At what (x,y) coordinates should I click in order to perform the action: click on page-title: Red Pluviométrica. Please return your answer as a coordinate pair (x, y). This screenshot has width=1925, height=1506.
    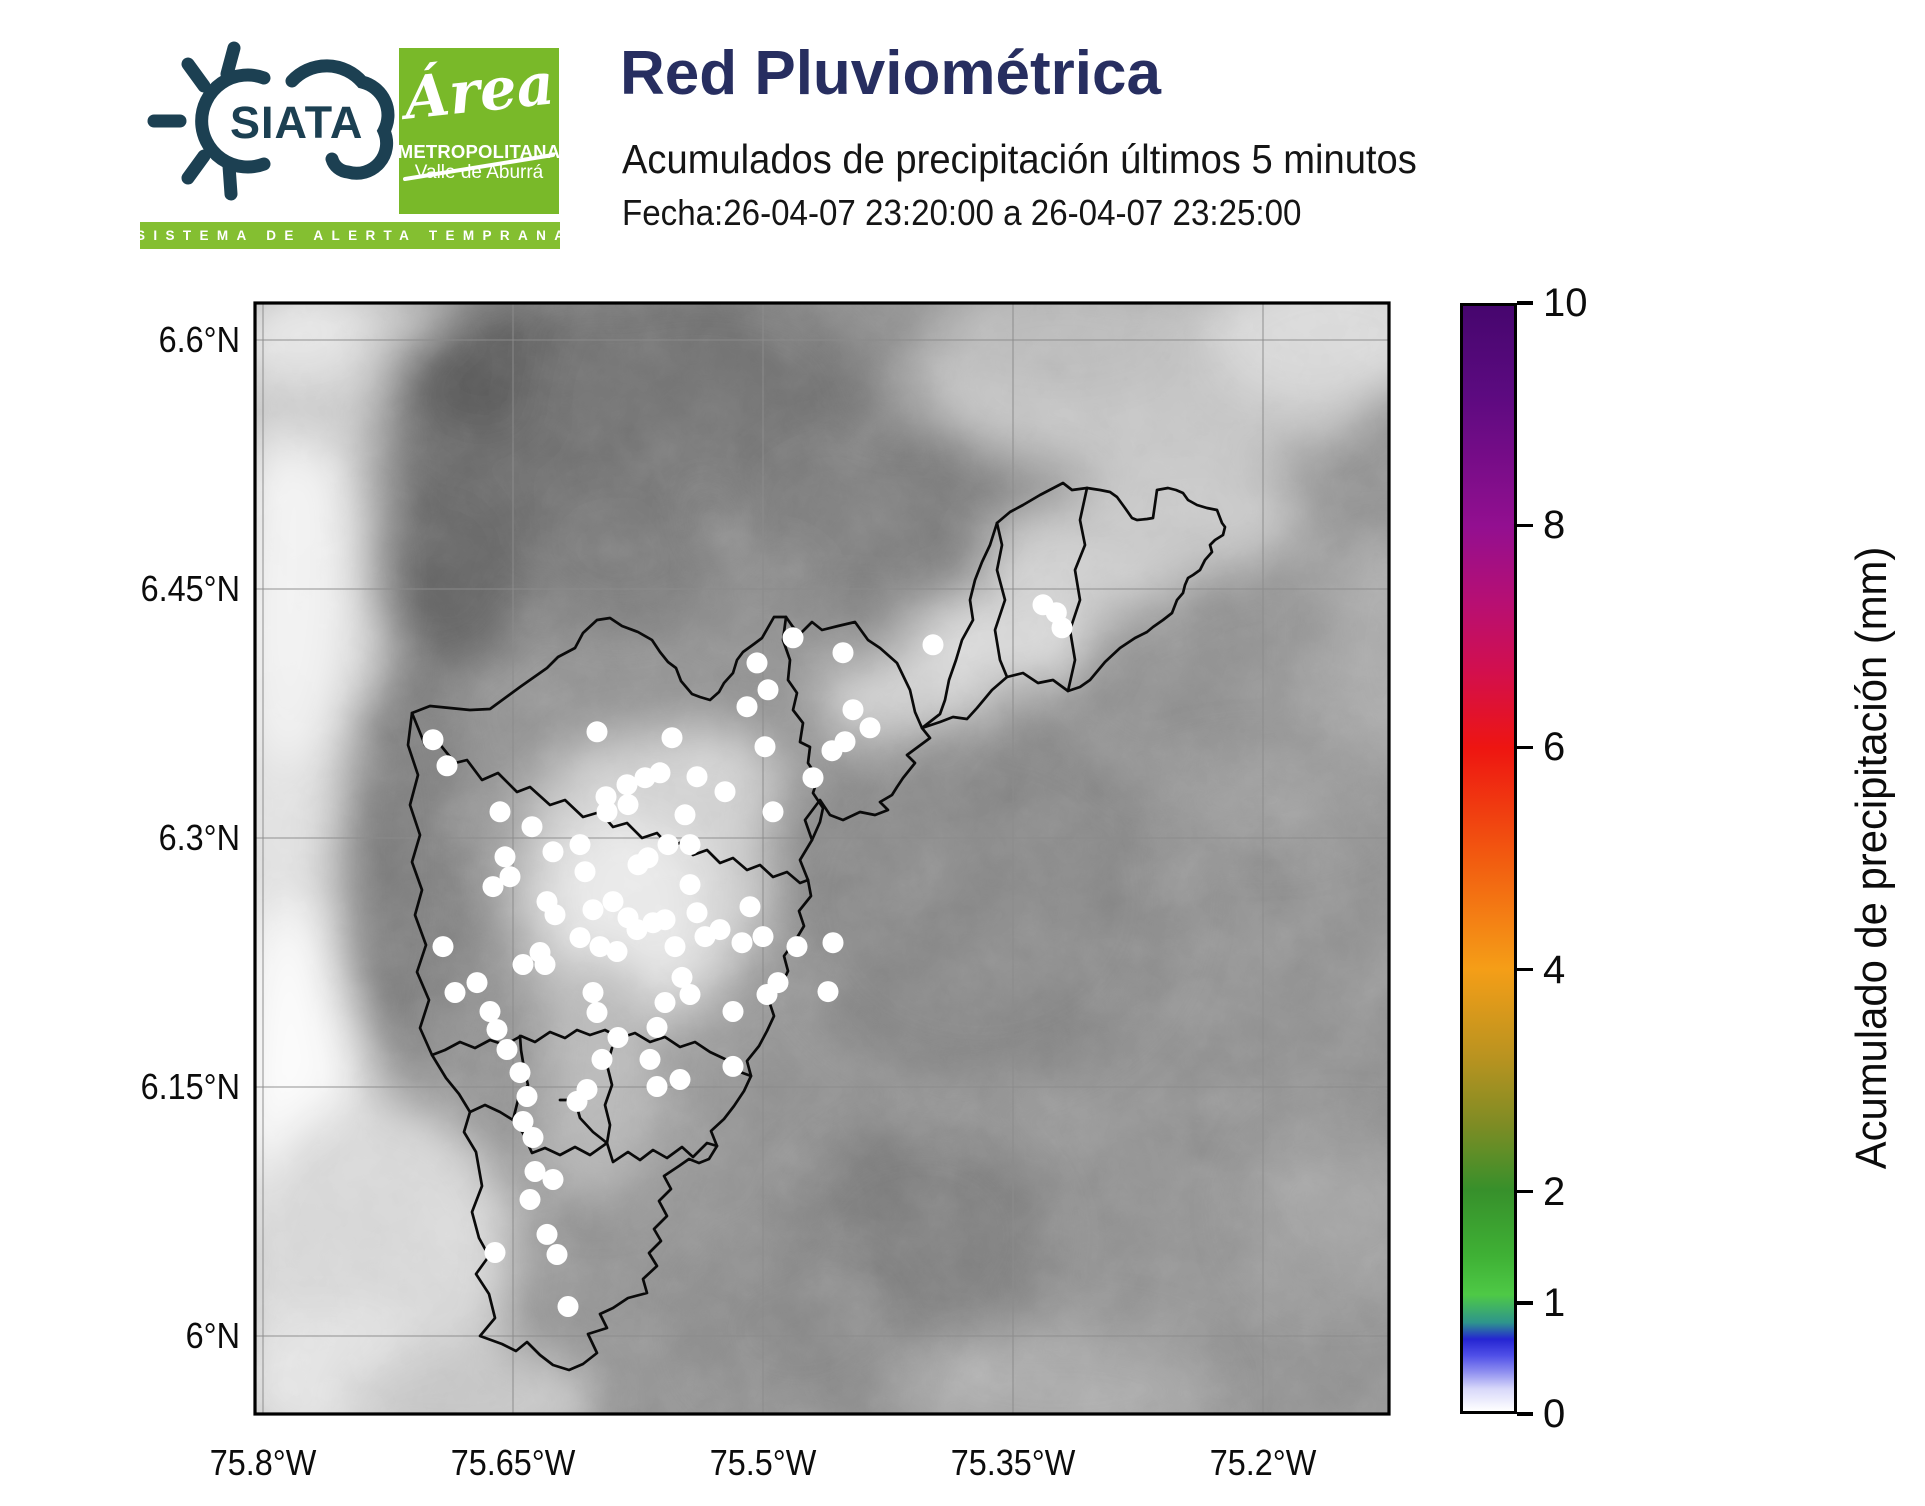
    Looking at the image, I should click on (890, 73).